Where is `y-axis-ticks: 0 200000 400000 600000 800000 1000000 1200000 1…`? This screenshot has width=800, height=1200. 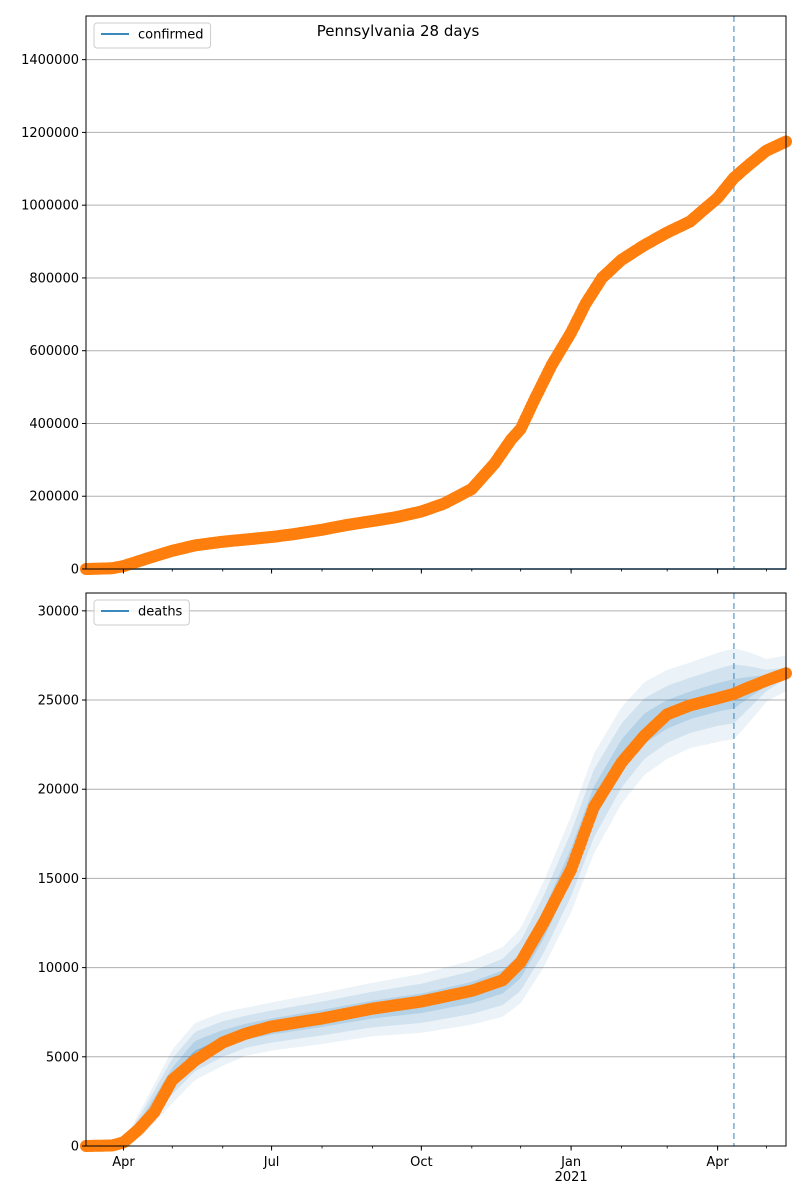 y-axis-ticks: 0 200000 400000 600000 800000 1000000 1200000 1… is located at coordinates (53, 315).